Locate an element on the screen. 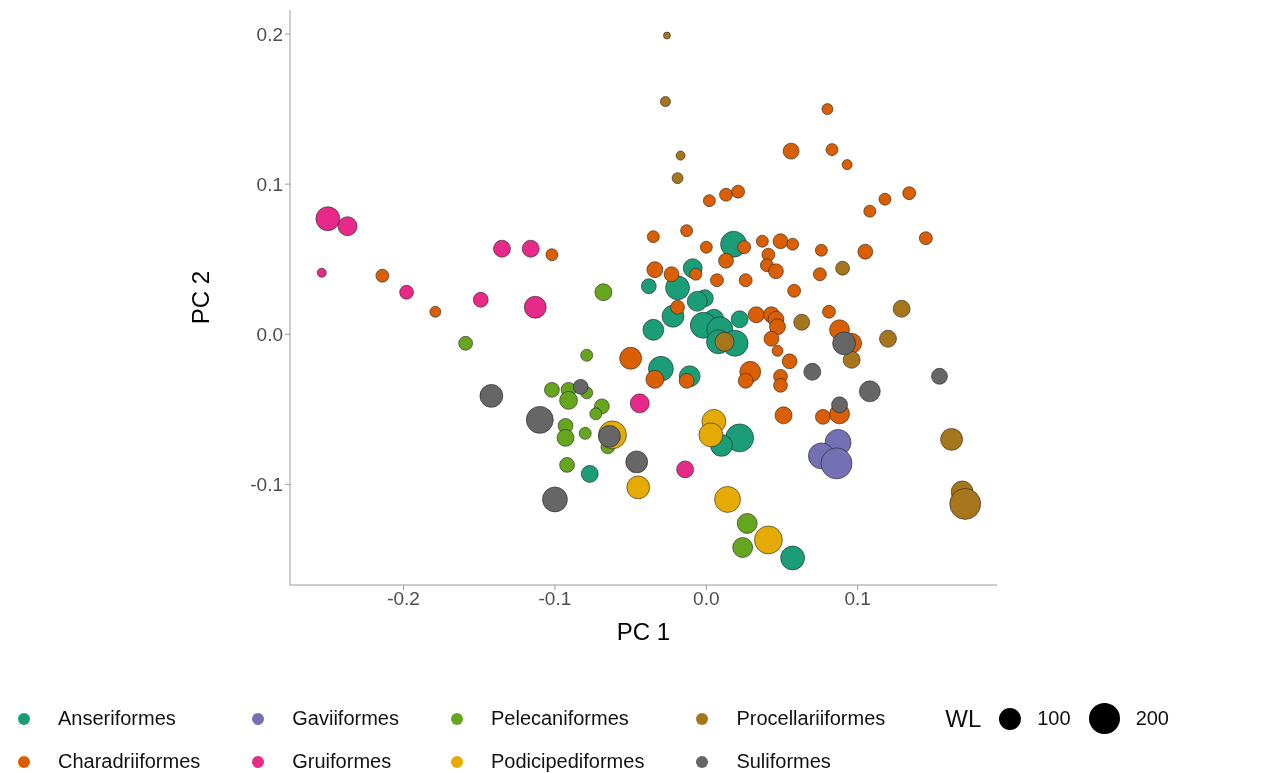 The height and width of the screenshot is (773, 1275). legend-label: Anseriformes is located at coordinates (117, 718).